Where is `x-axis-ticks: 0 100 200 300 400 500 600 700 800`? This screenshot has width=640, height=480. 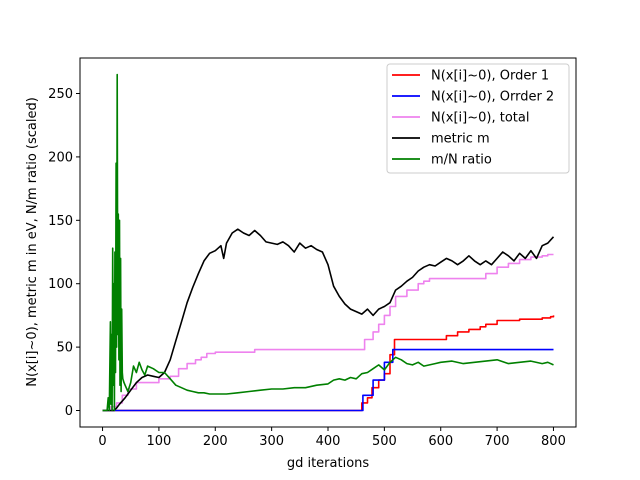
x-axis-ticks: 0 100 200 300 400 500 600 700 800 is located at coordinates (332, 438).